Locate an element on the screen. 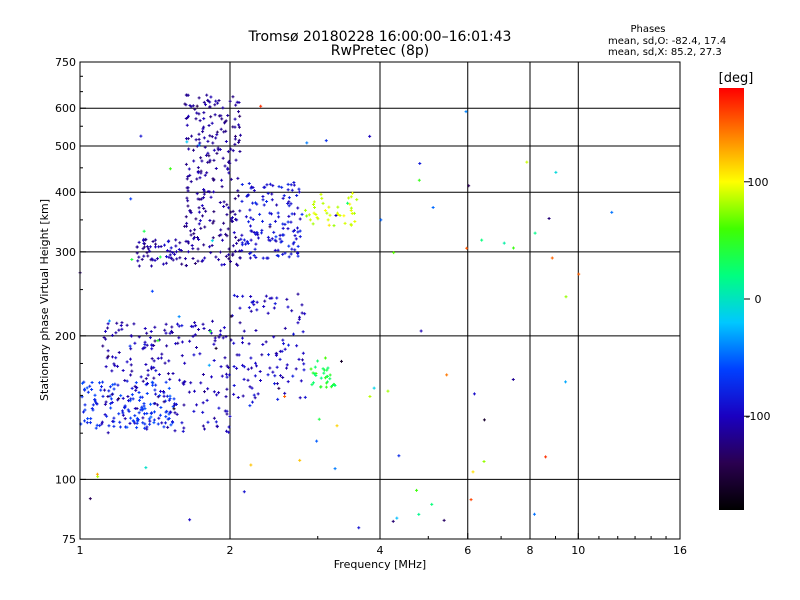 The width and height of the screenshot is (800, 600). stats-line-o: mean, sd,O: -82.4, 17.4 is located at coordinates (667, 41).